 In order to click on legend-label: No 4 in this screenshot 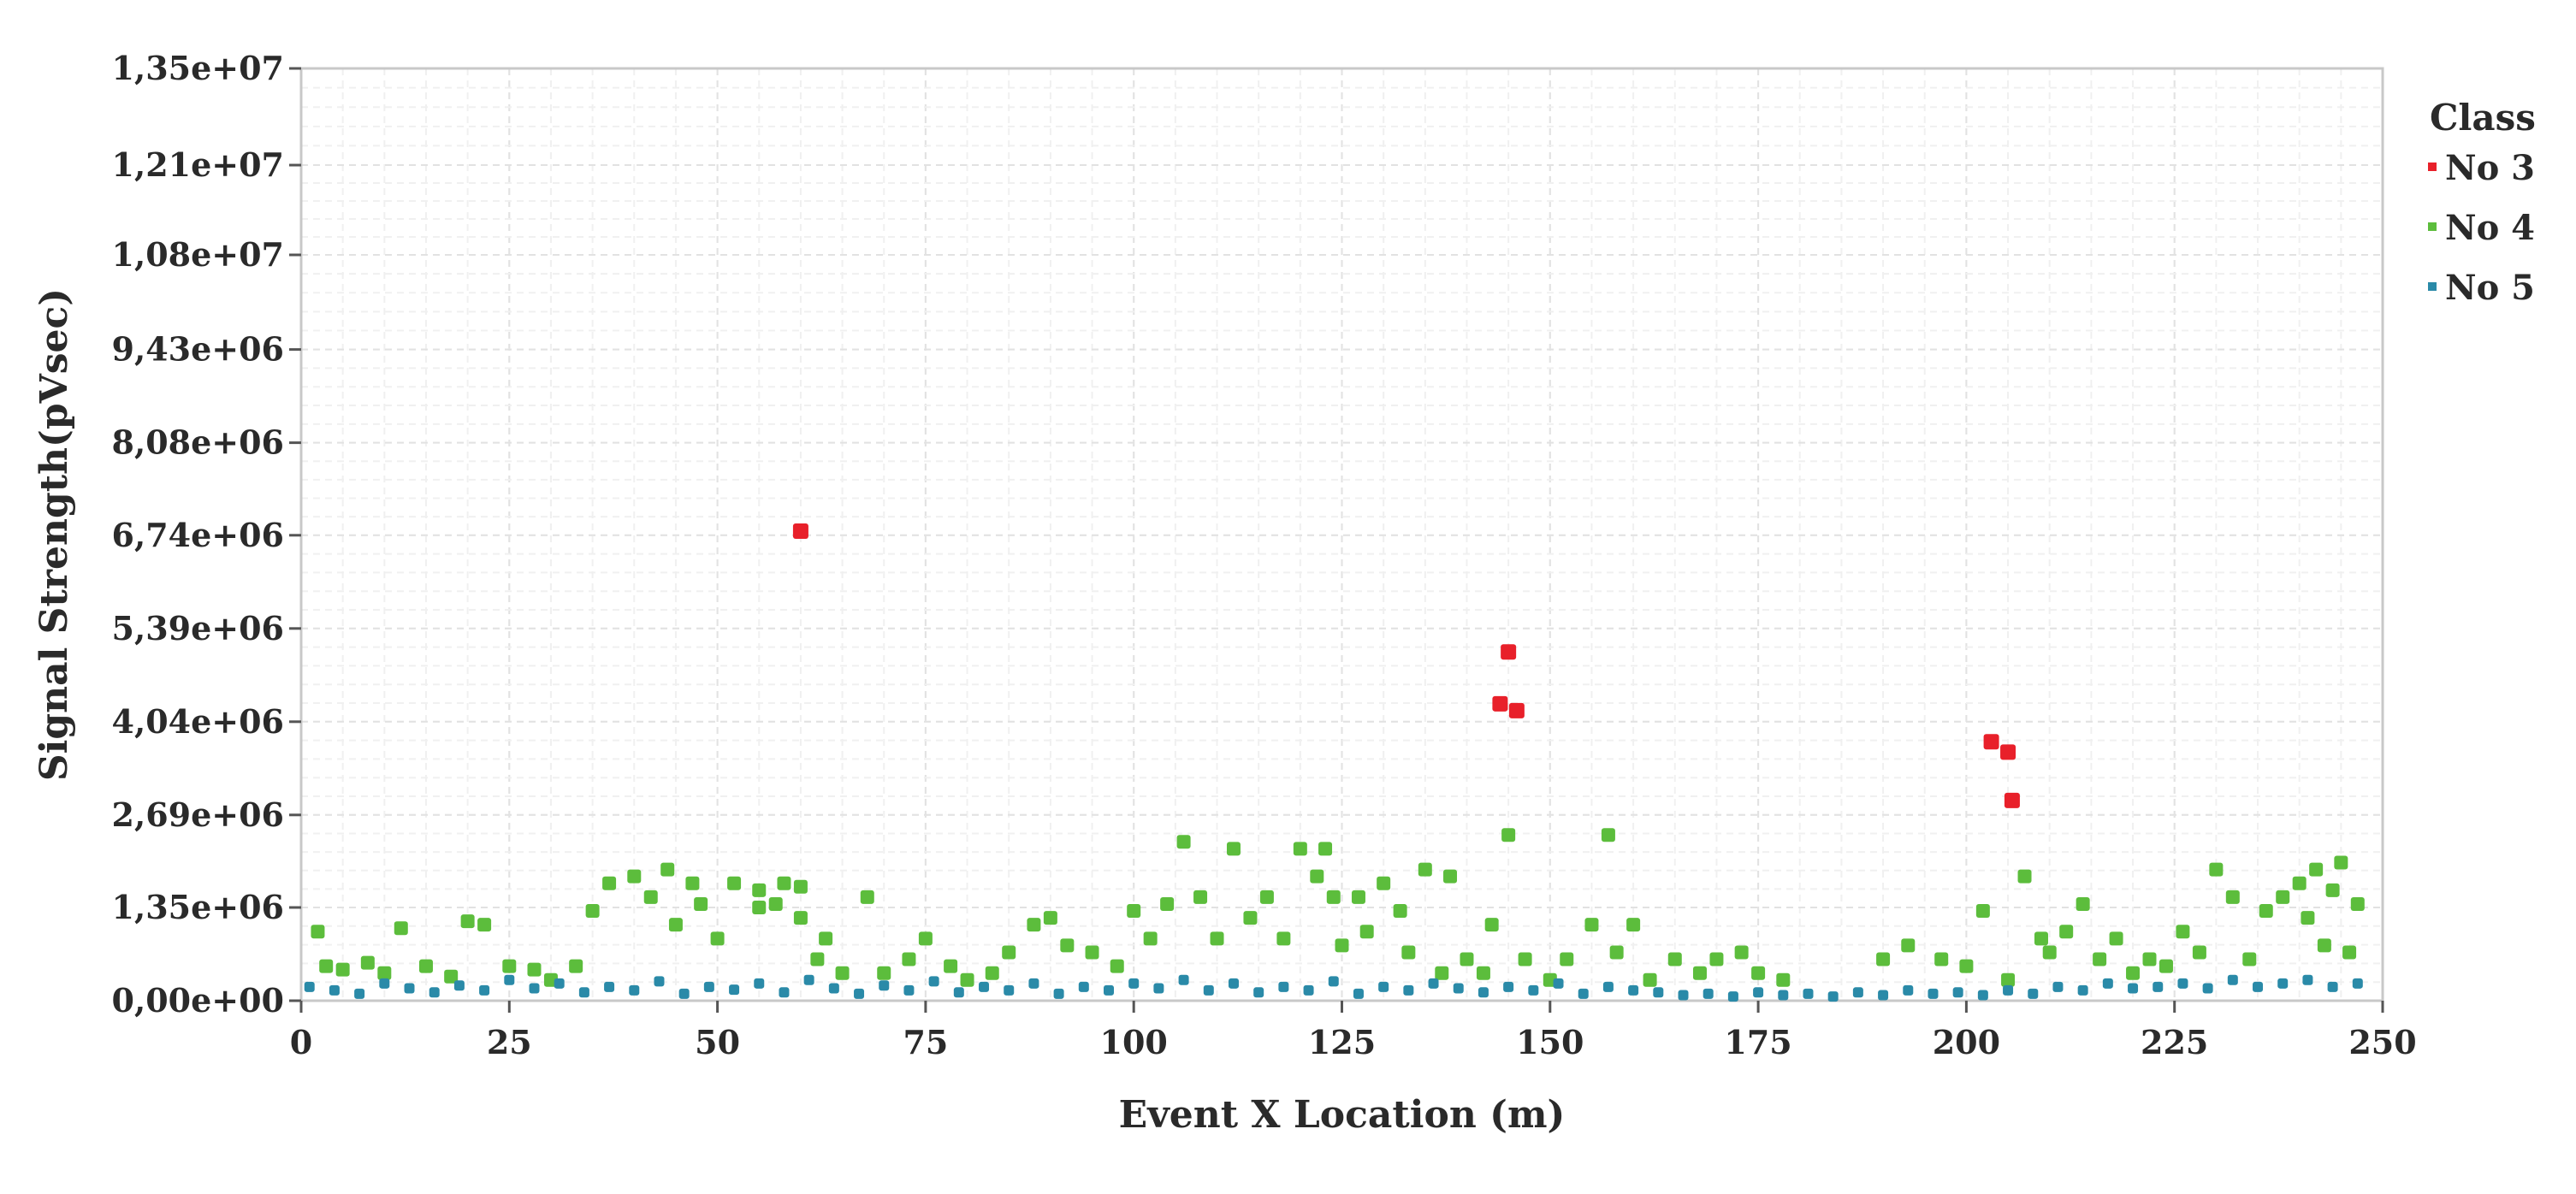, I will do `click(2490, 228)`.